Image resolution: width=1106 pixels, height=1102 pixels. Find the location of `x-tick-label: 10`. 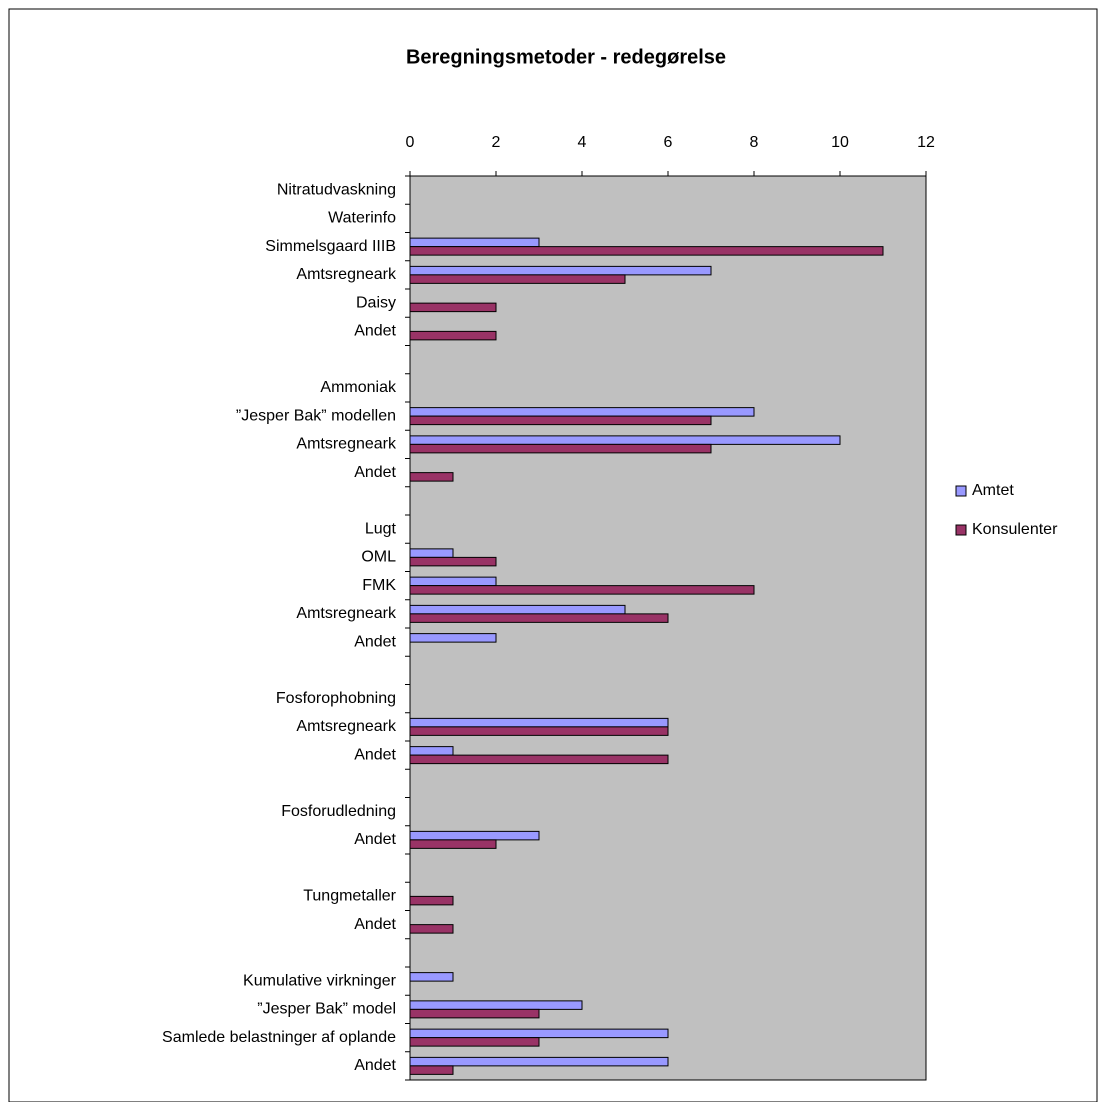

x-tick-label: 10 is located at coordinates (840, 142).